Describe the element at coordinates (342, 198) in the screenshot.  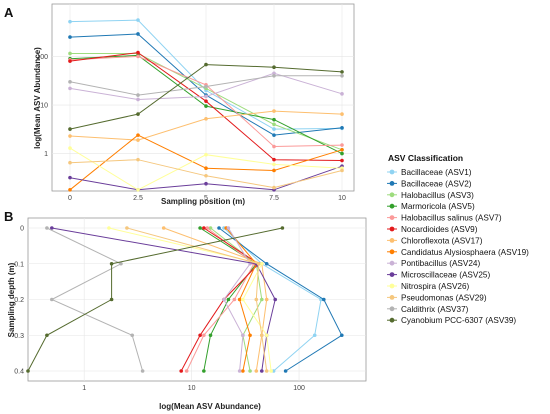
I see `panel-a-x-tick-label: 10` at that location.